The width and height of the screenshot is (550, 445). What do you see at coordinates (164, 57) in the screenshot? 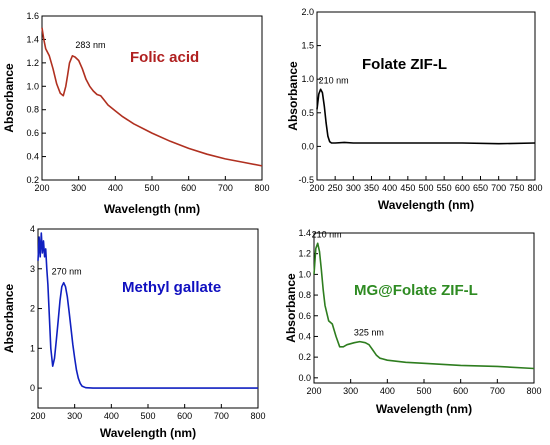
I see `chart-title: Folic acid` at bounding box center [164, 57].